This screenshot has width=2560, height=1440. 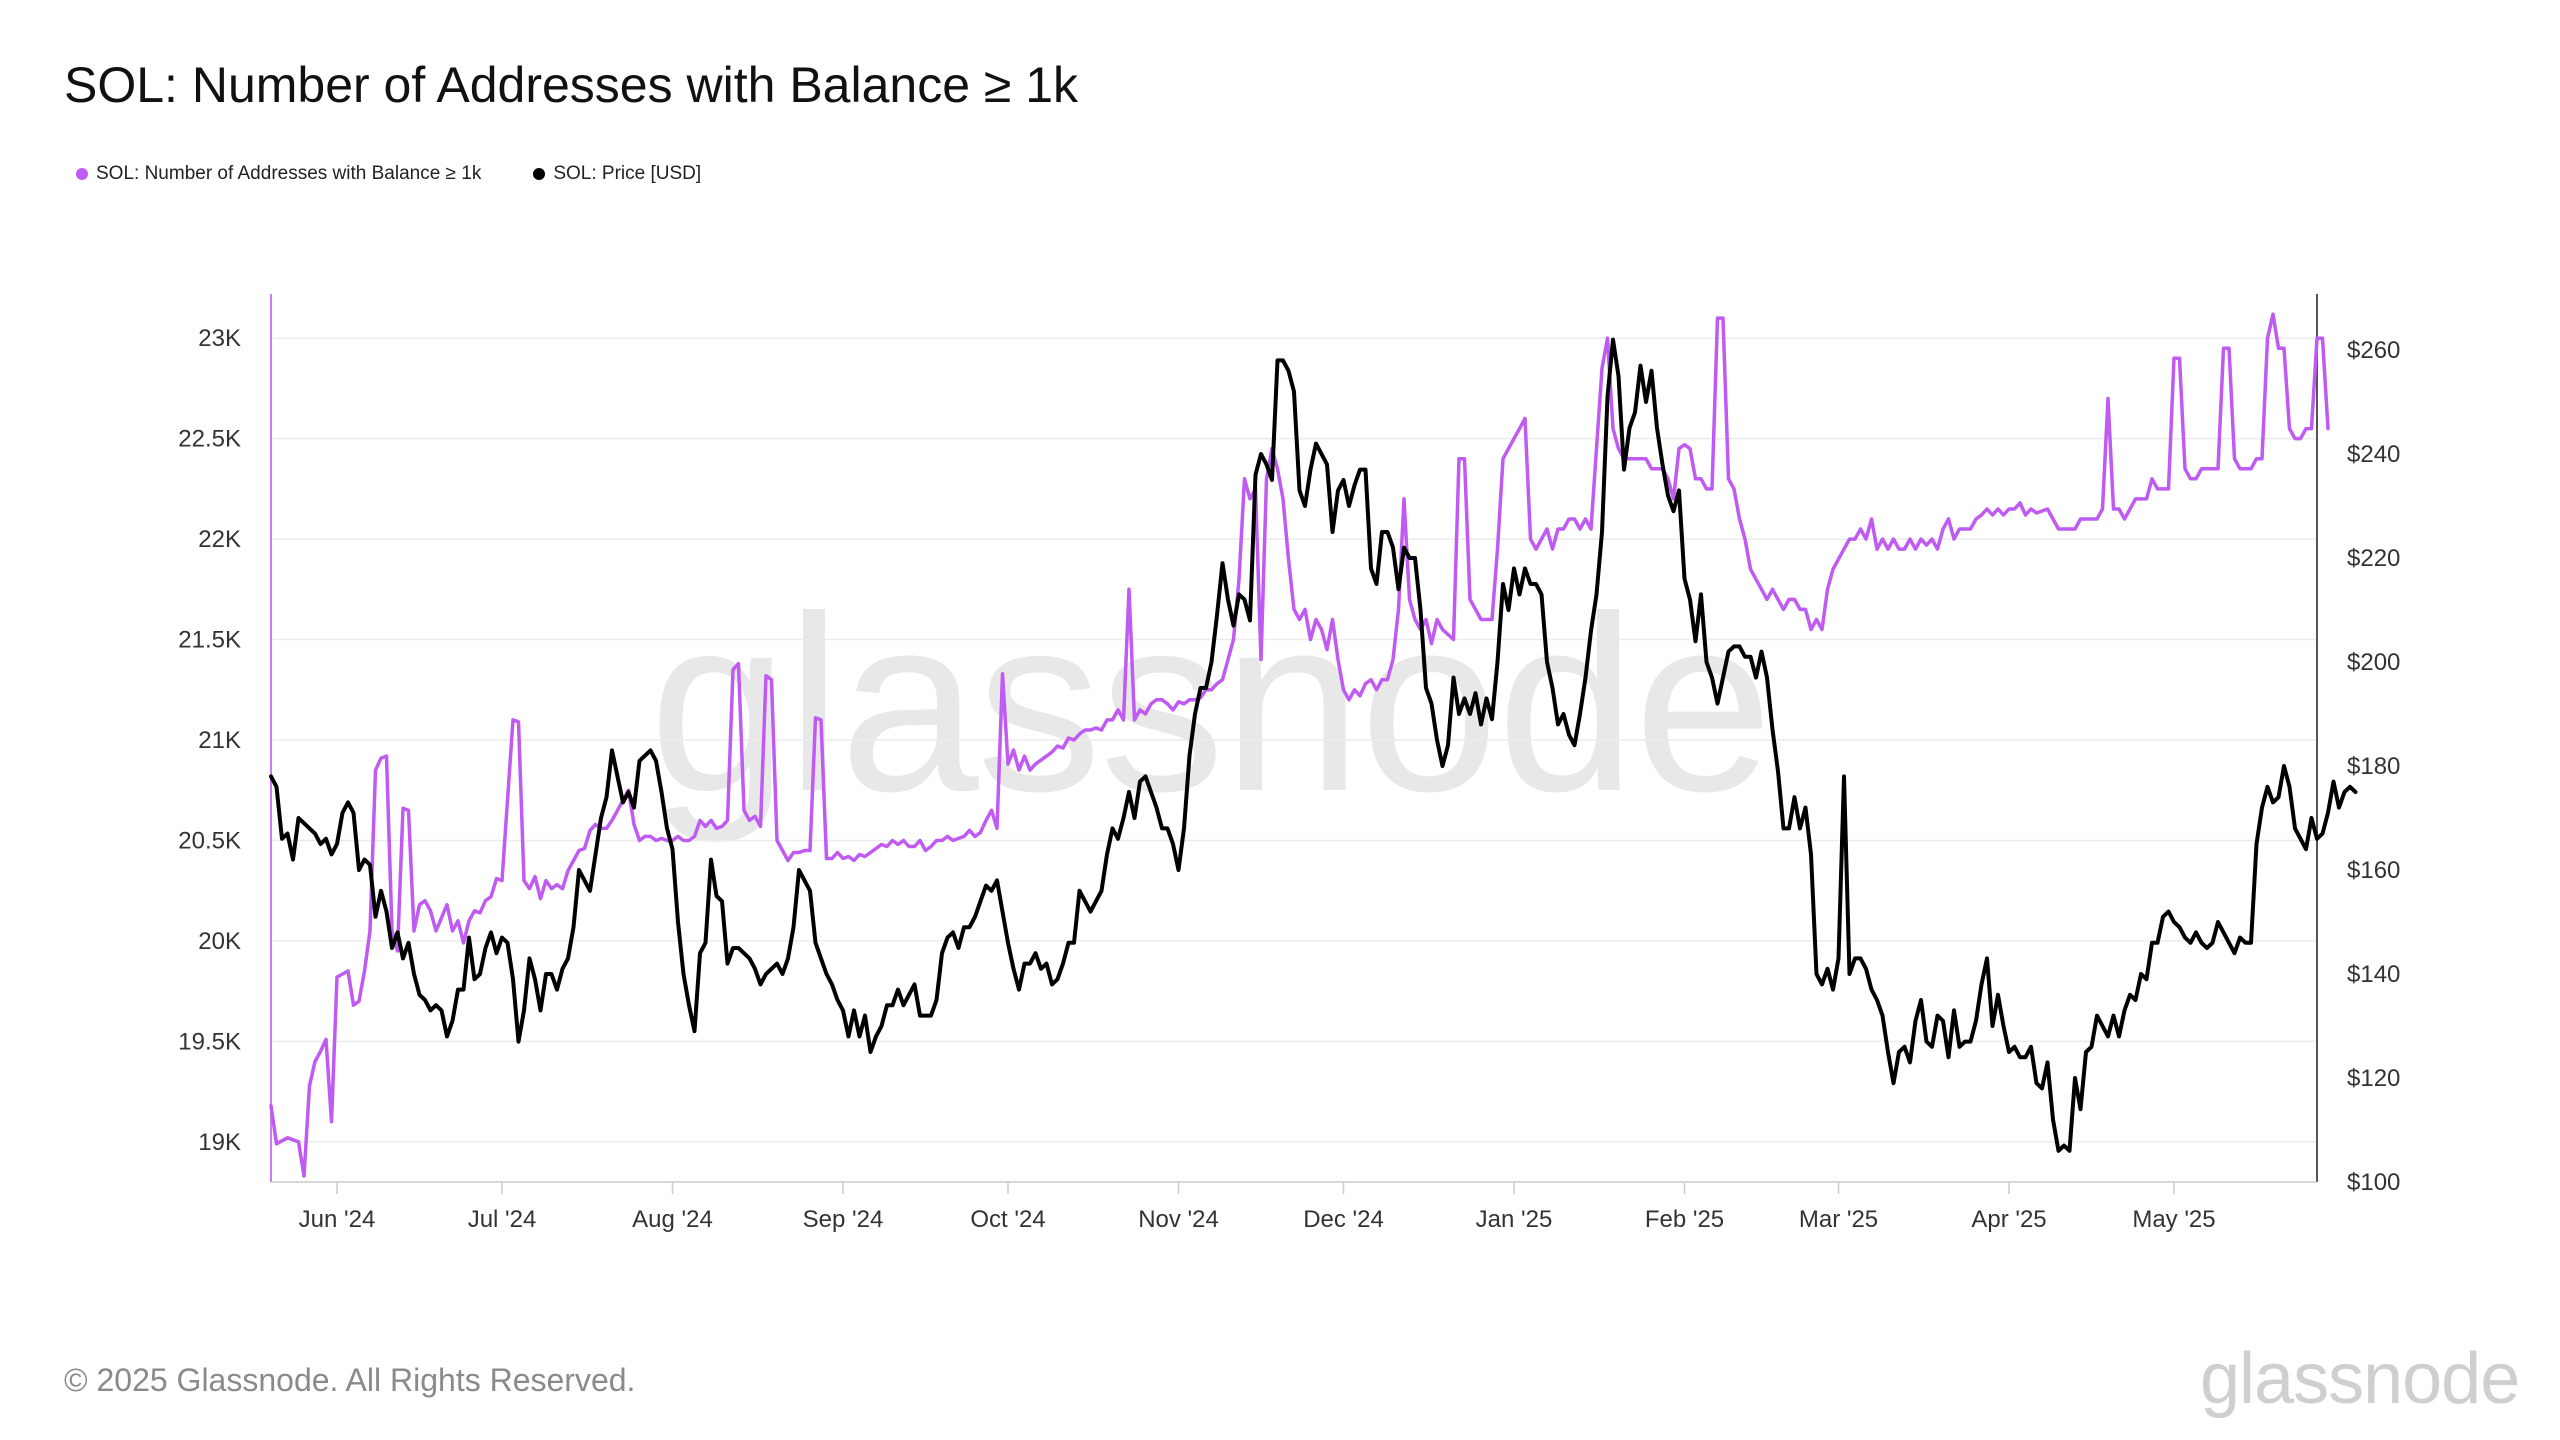 I want to click on y-right-tick-label: $100, so click(x=2373, y=1182).